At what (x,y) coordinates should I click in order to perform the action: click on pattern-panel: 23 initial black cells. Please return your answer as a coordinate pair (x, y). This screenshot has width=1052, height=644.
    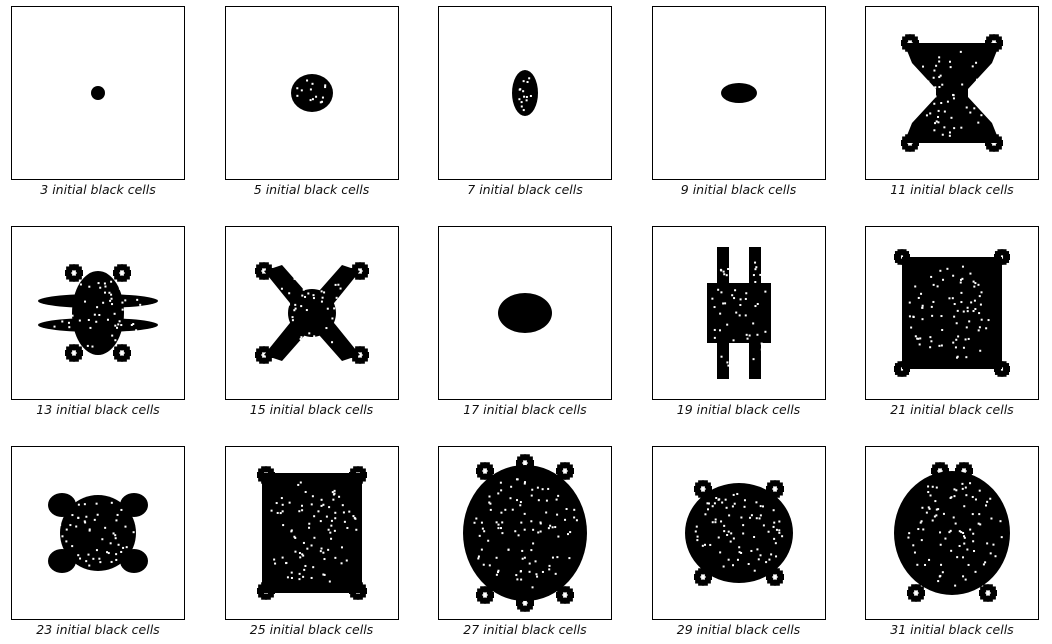
    Looking at the image, I should click on (98, 541).